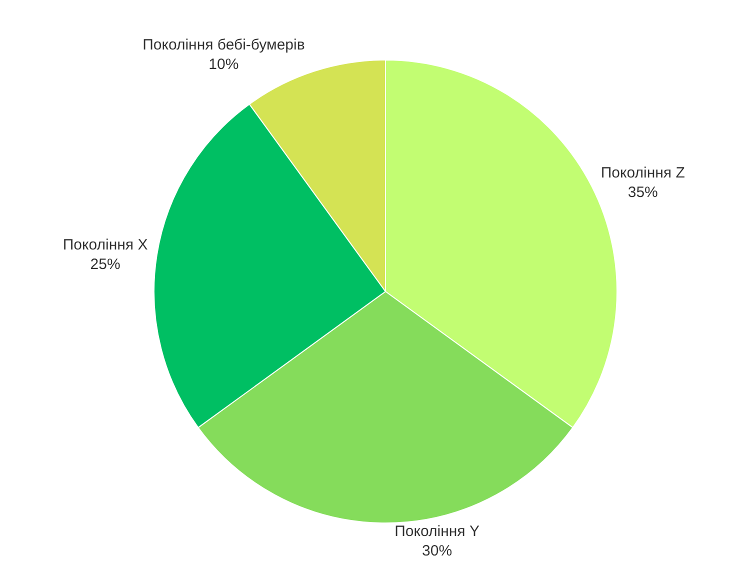  What do you see at coordinates (105, 265) in the screenshot?
I see `data-label: 25%` at bounding box center [105, 265].